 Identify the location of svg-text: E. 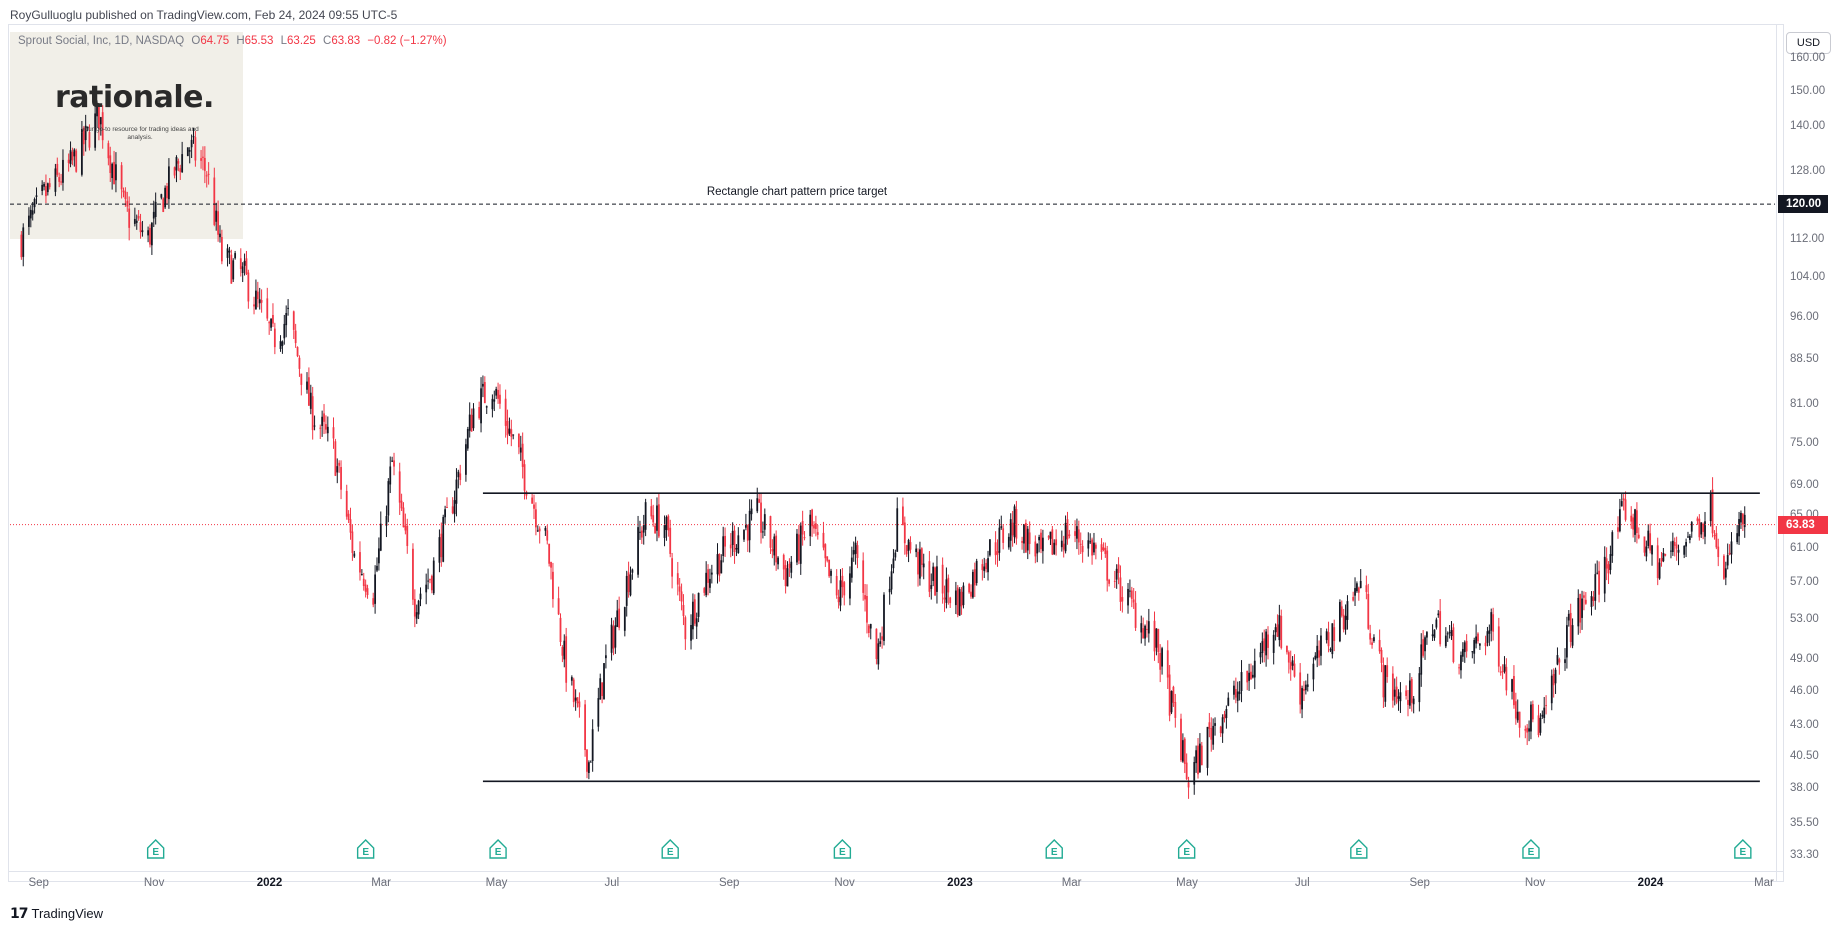
(1358, 852).